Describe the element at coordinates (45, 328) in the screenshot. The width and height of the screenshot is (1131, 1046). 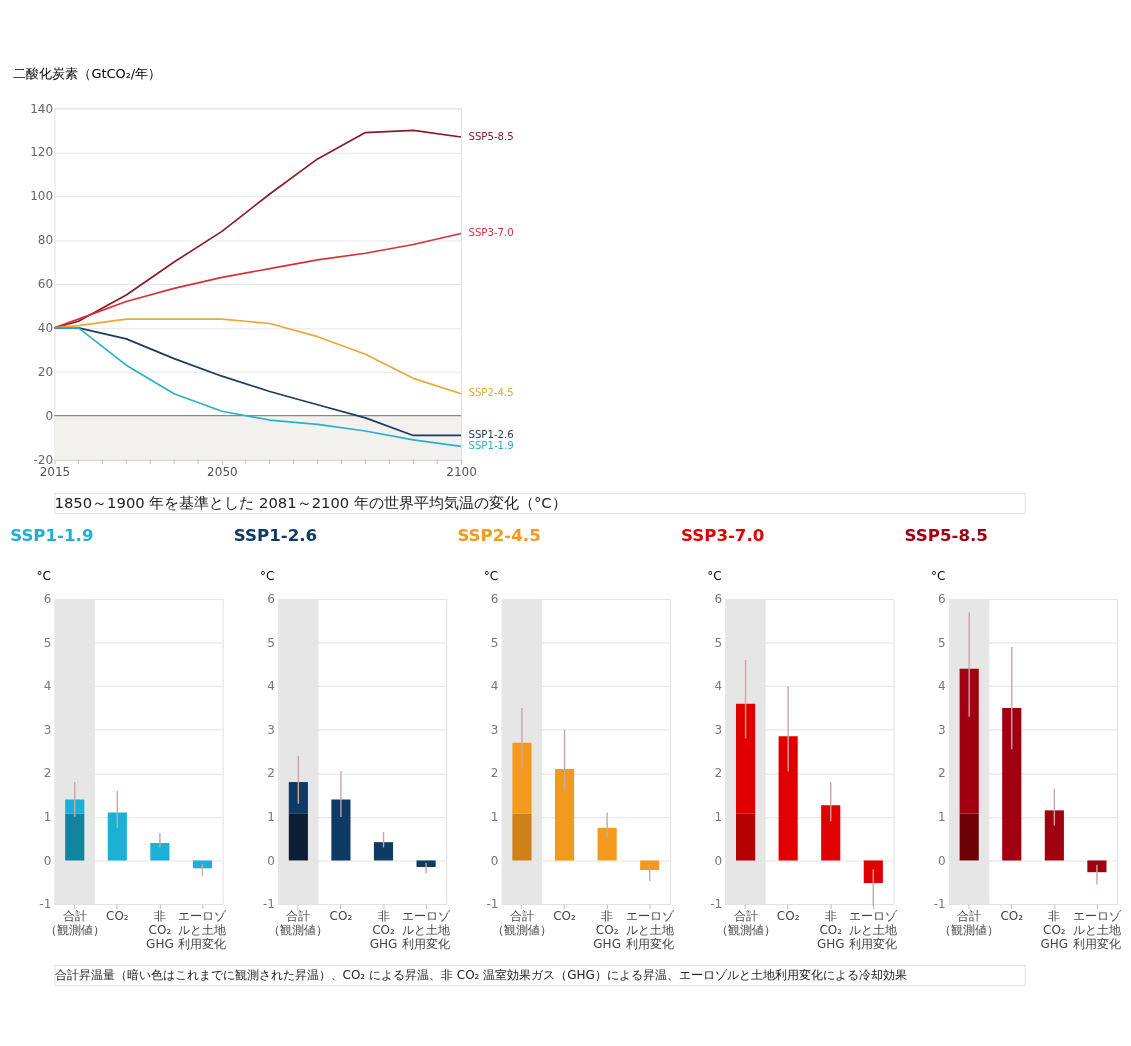
I see `y-tick-label: 40` at that location.